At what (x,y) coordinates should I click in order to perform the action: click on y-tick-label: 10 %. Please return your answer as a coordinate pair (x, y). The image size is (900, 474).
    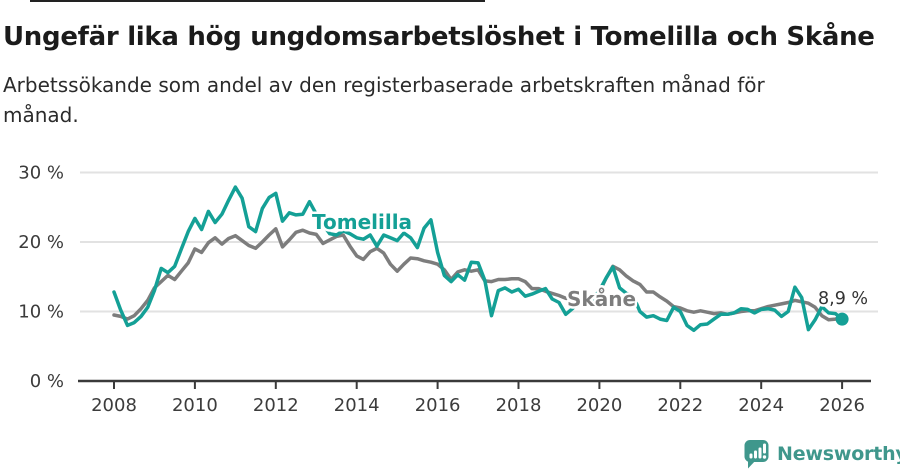
    Looking at the image, I should click on (41, 312).